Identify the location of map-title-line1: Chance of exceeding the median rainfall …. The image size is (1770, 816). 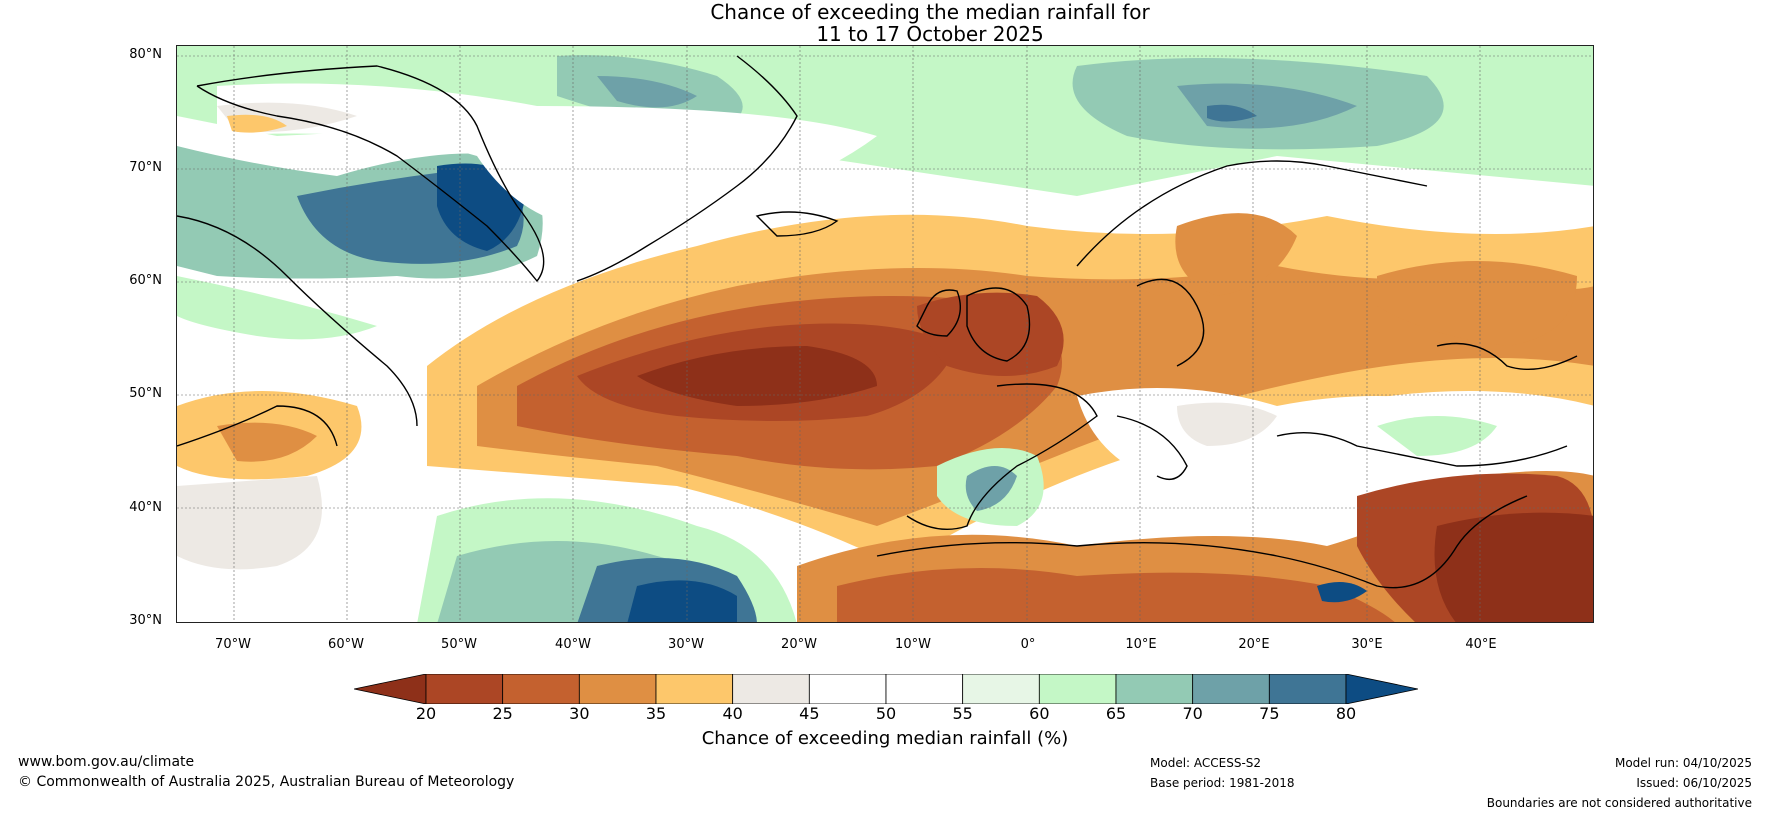
(930, 12).